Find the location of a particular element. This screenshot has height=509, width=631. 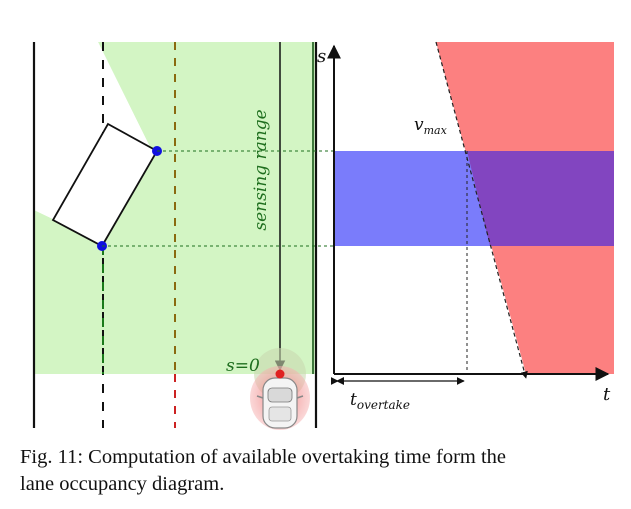

t-overtake-left-arrowhead is located at coordinates (340, 381).